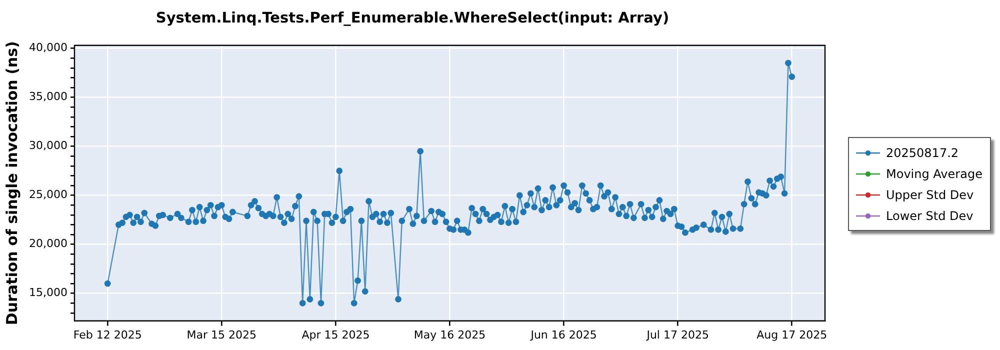 This screenshot has height=350, width=1000. Describe the element at coordinates (450, 335) in the screenshot. I see `x-tick-label: May 16 2025` at that location.